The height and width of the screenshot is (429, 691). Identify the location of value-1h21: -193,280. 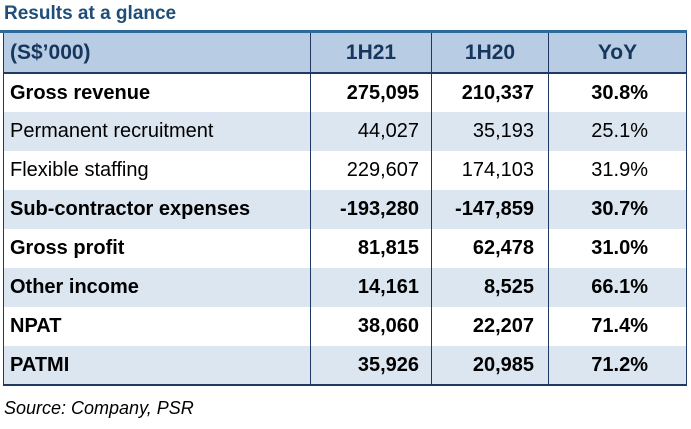
(371, 209).